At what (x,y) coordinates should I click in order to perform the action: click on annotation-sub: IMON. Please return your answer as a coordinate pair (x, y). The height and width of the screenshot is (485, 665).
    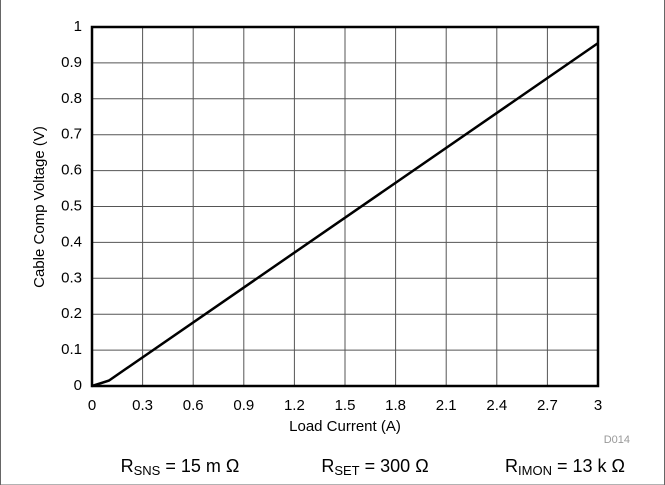
    Looking at the image, I should click on (535, 470).